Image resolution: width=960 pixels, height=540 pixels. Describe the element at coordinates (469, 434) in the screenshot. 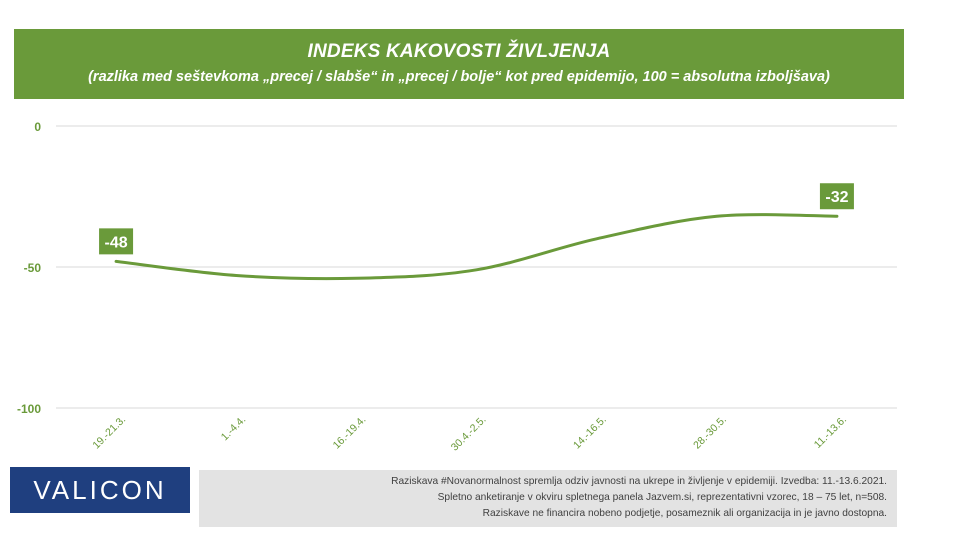

I see `x-tick-label: 30.4.-2.5.` at that location.